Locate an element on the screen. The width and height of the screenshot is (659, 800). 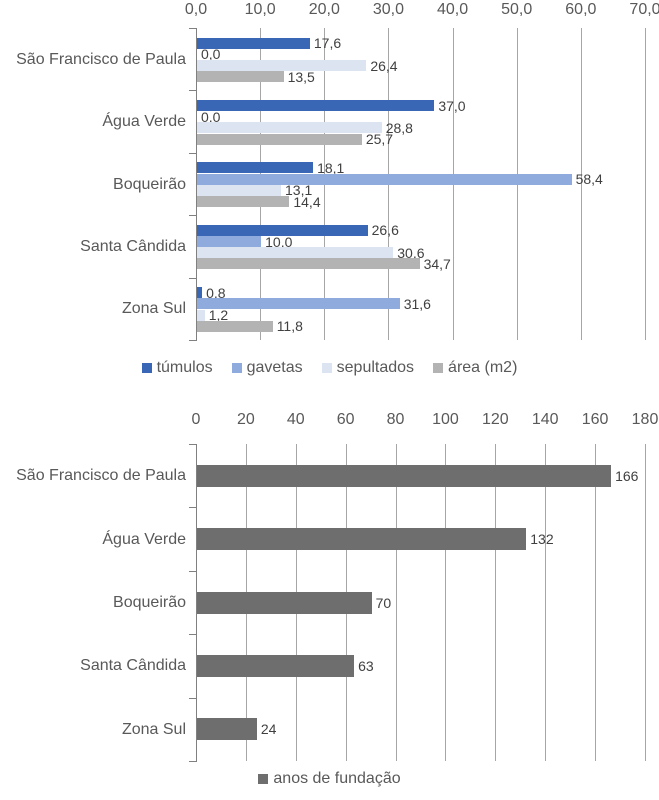
x-axis-tick-label: 30,0 is located at coordinates (388, 9).